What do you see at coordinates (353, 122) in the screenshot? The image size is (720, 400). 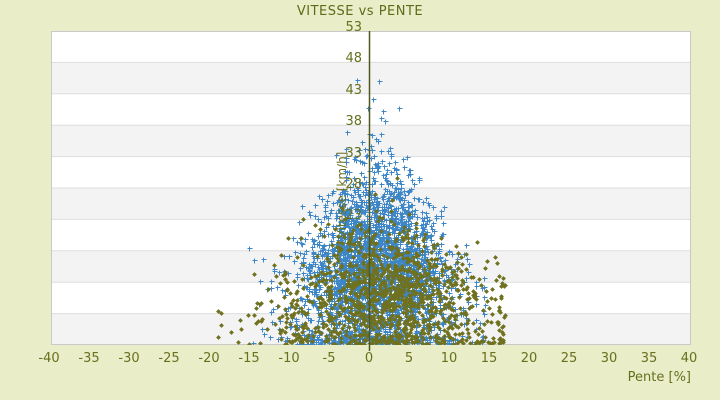 I see `y-tick-label: 38` at bounding box center [353, 122].